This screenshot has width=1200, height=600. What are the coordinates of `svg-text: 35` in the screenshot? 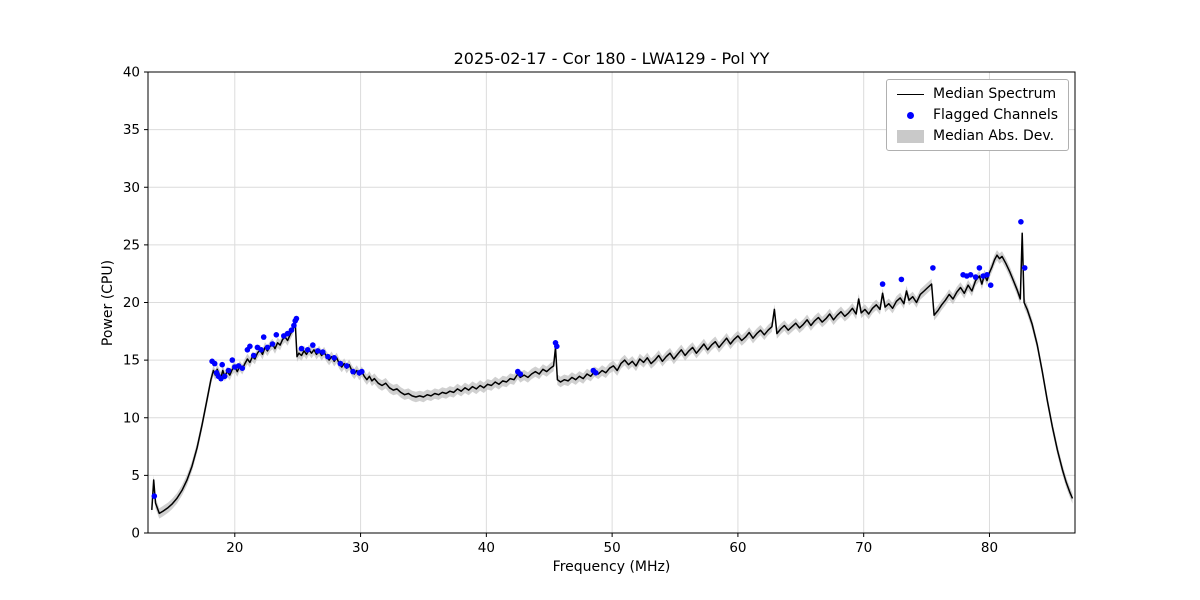 It's located at (131, 130).